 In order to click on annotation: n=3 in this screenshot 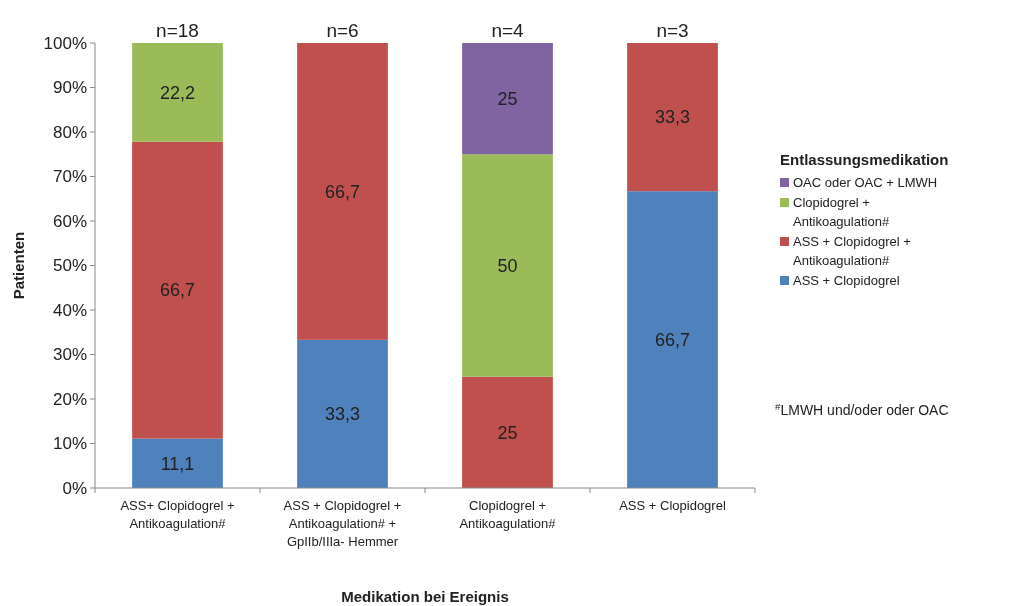, I will do `click(672, 30)`.